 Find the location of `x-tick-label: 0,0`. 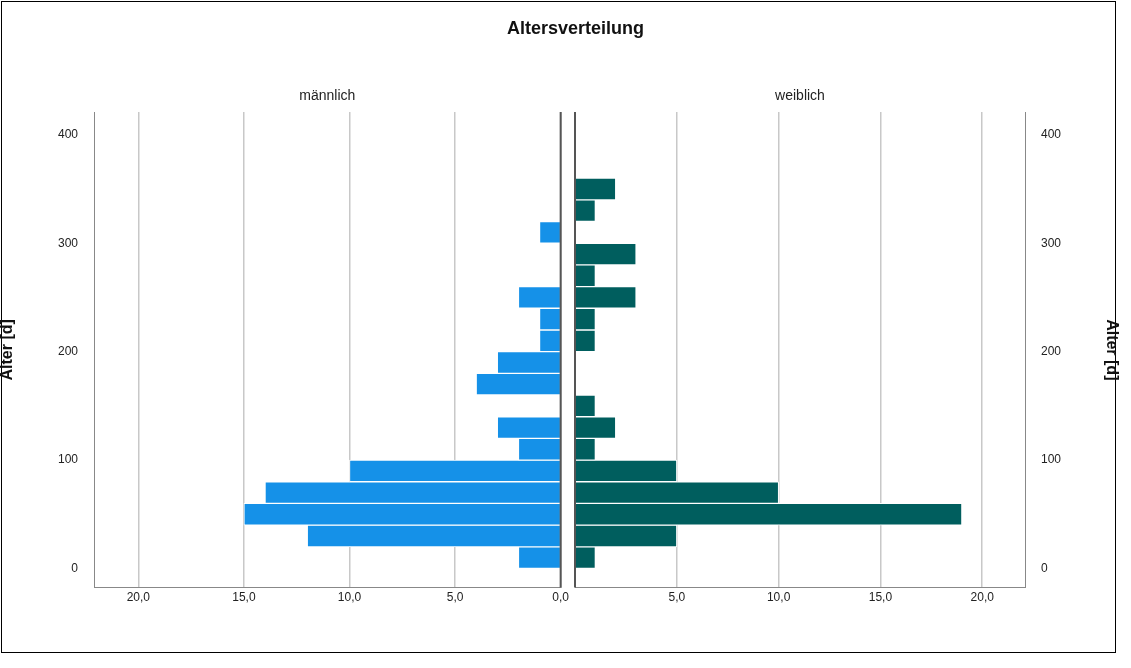

x-tick-label: 0,0 is located at coordinates (561, 597).